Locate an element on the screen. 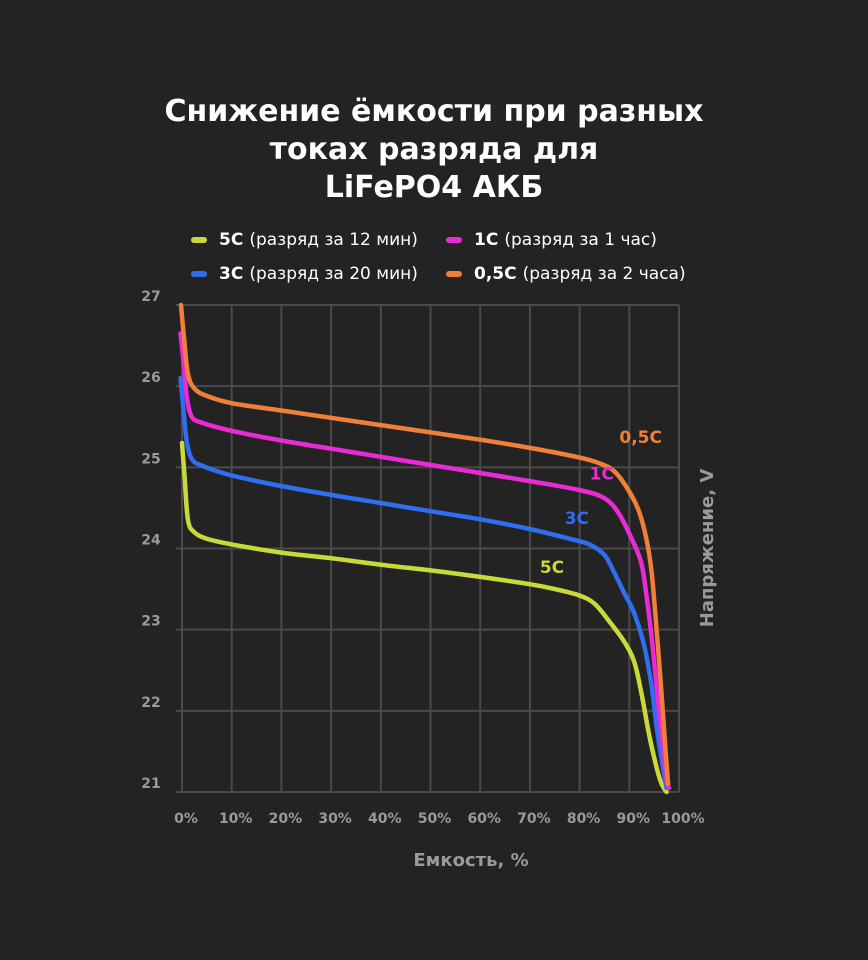  legend-label-5c: 5C is located at coordinates (231, 240).